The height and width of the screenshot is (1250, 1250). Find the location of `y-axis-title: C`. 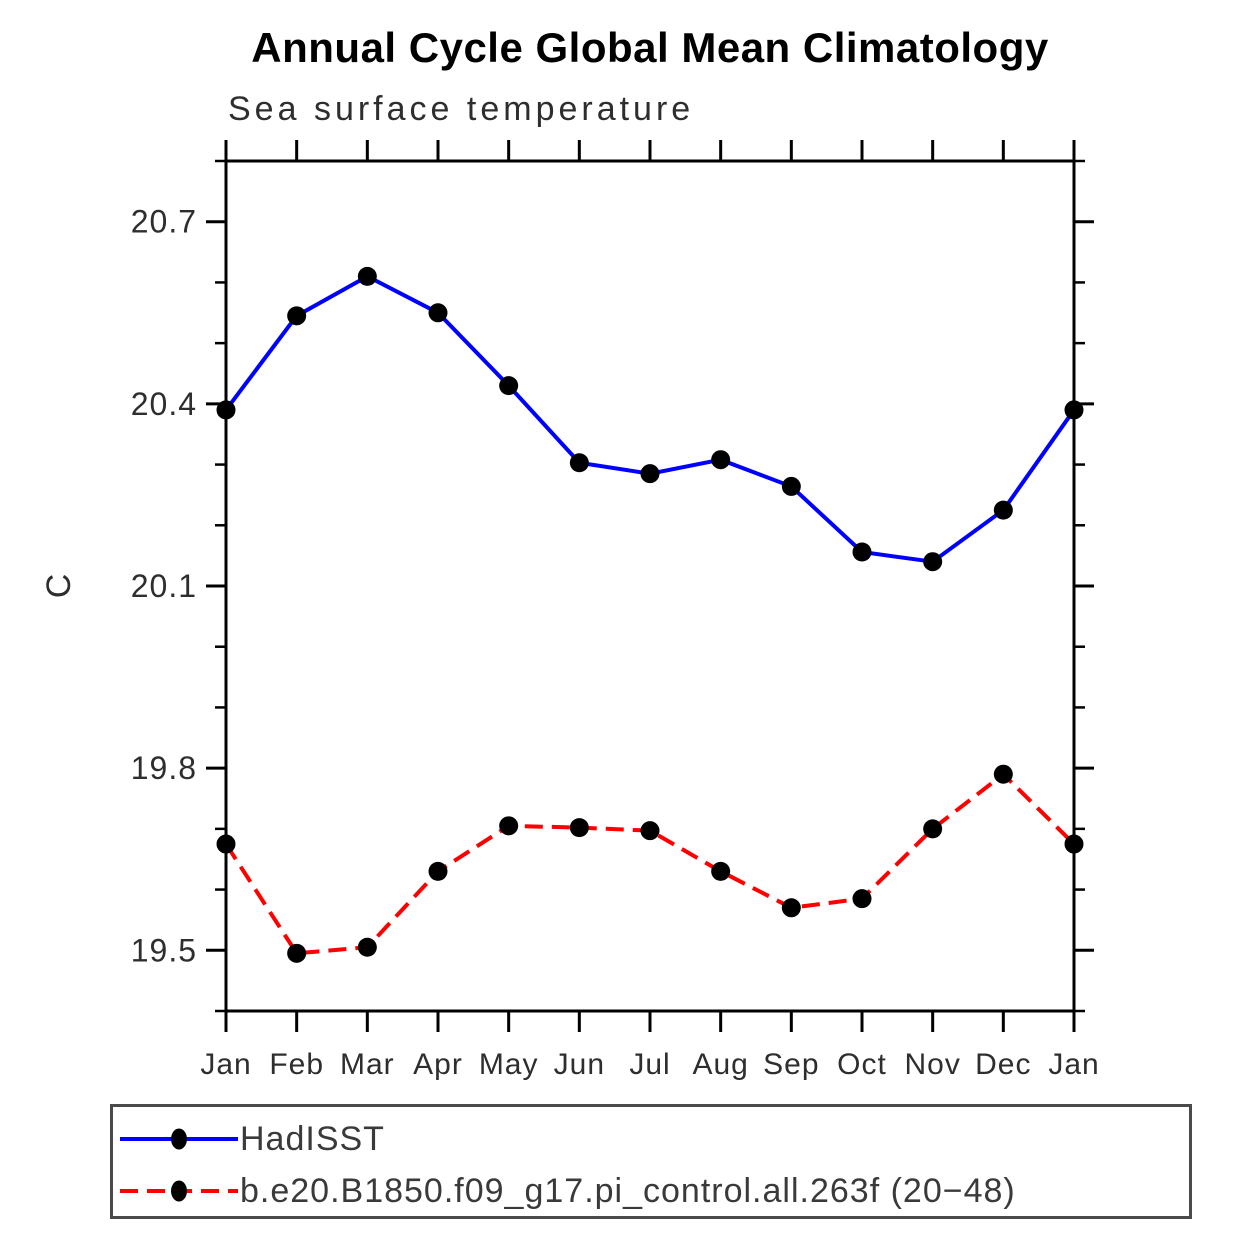

y-axis-title: C is located at coordinates (59, 586).